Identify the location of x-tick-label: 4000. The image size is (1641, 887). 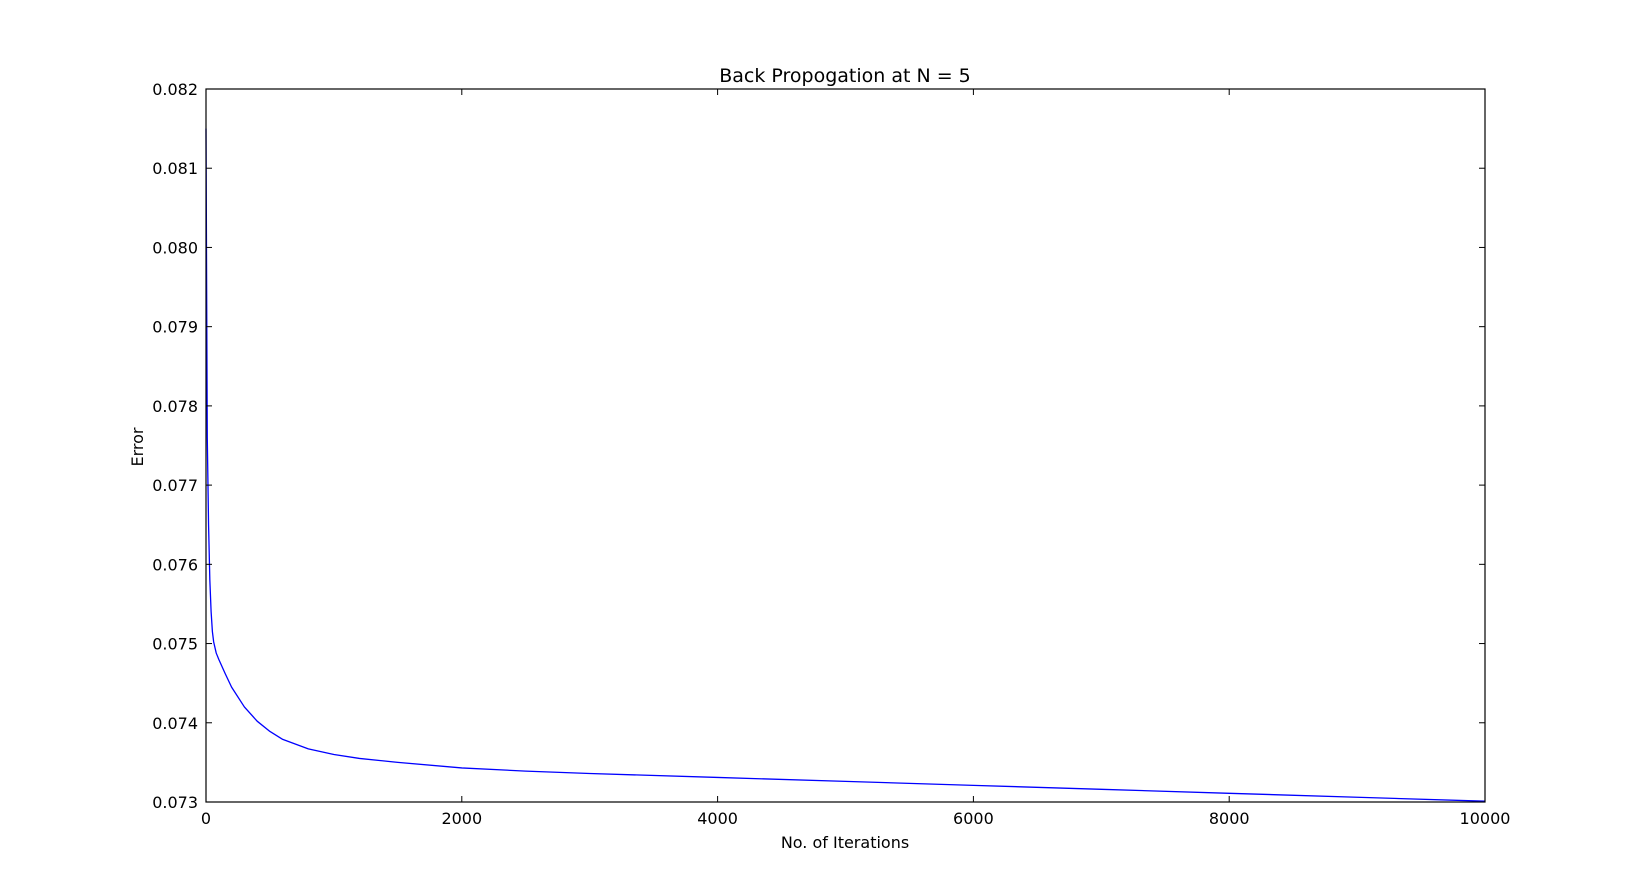
(717, 818).